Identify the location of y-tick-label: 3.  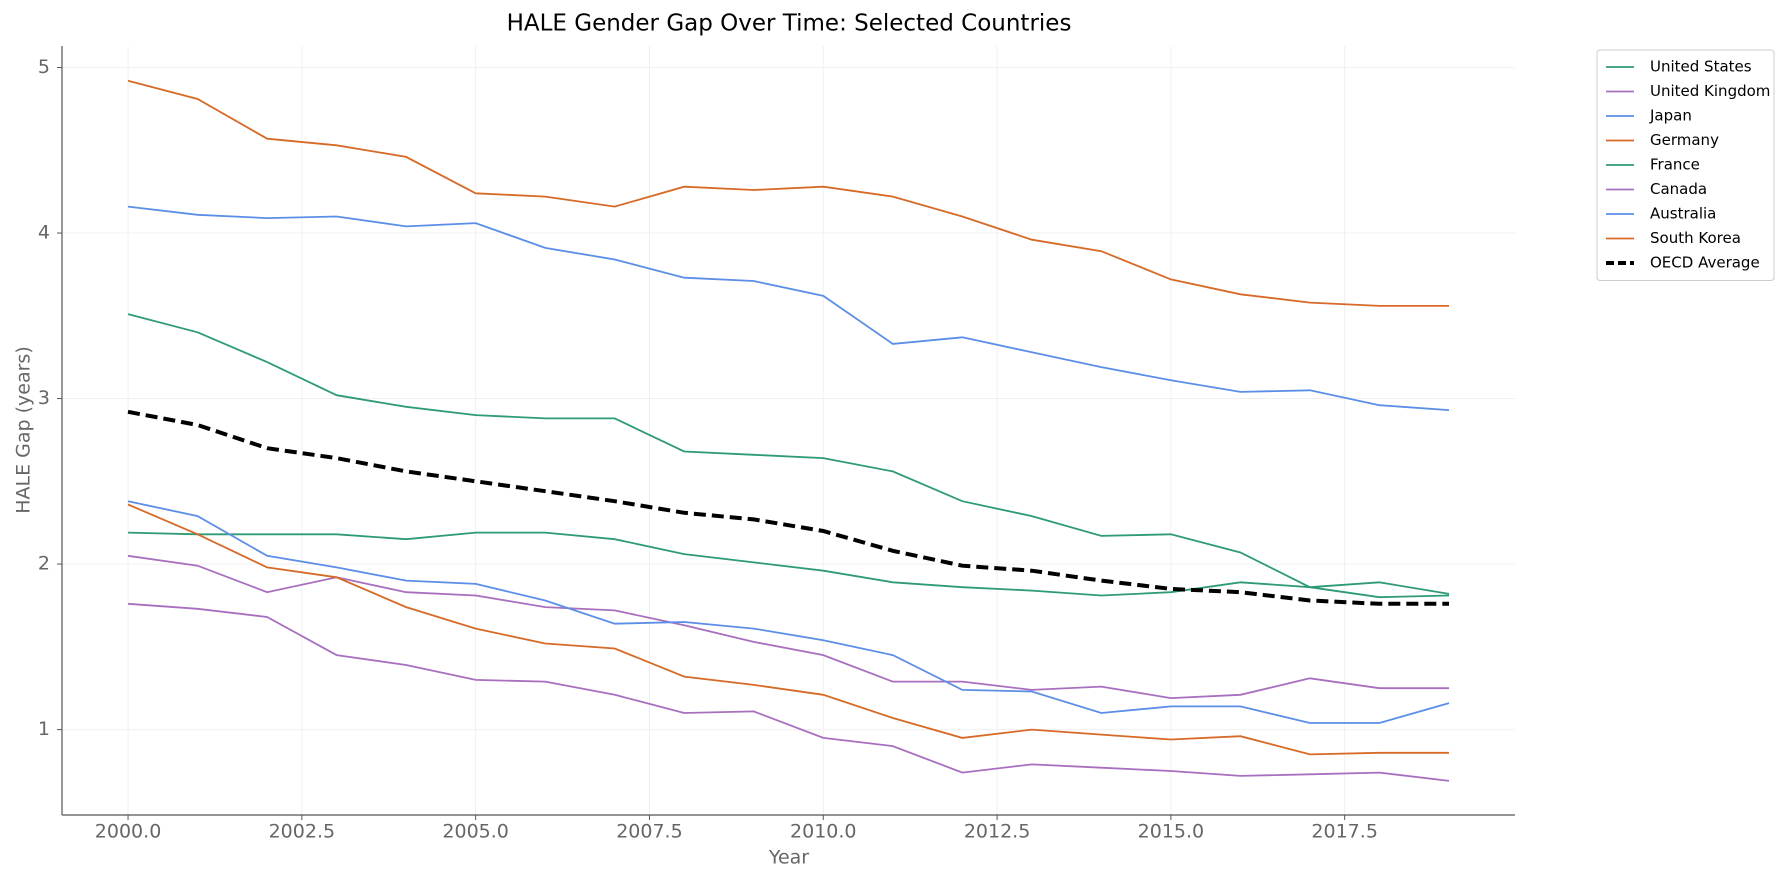
(44, 398).